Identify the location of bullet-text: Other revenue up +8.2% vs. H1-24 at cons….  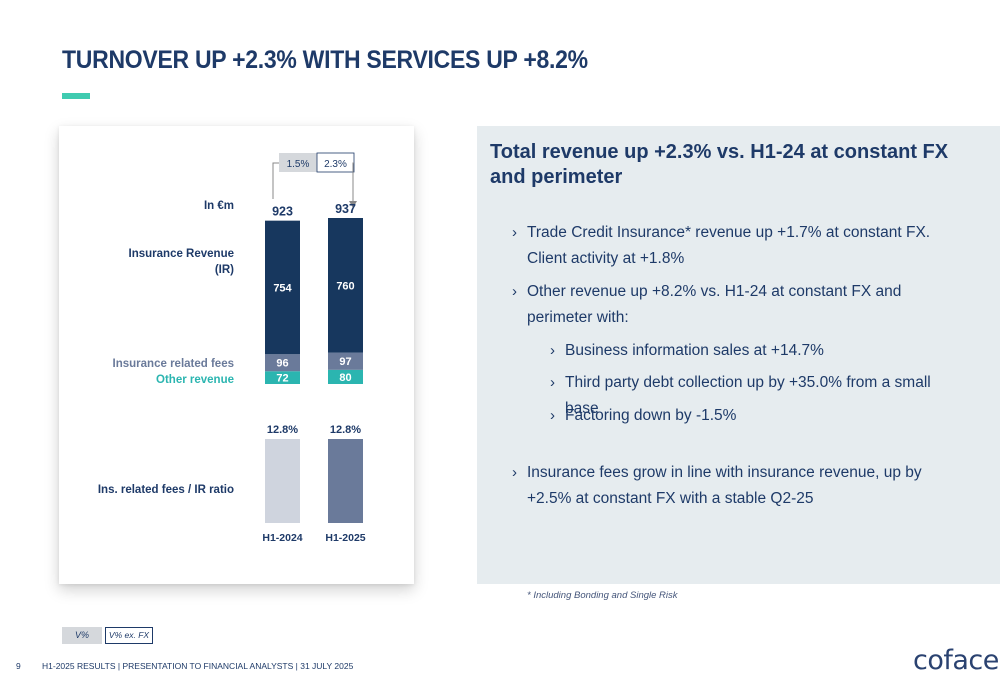
(714, 304).